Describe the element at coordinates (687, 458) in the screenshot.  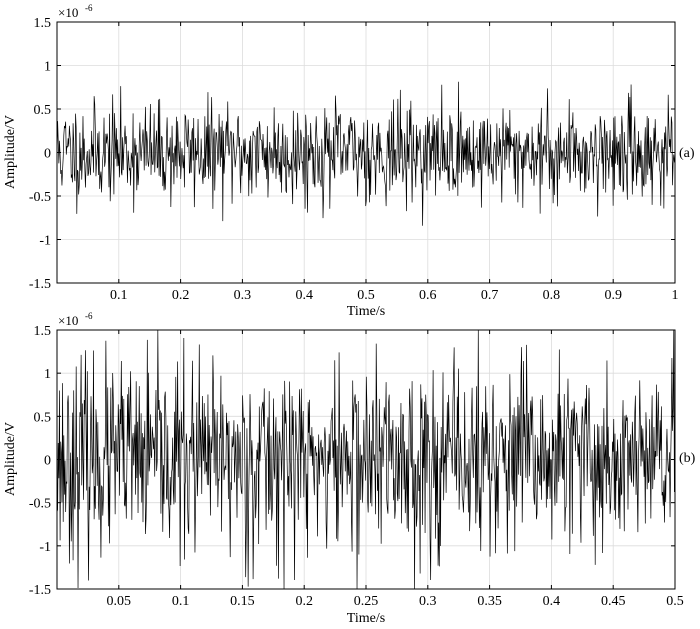
I see `panel-label: (b)` at that location.